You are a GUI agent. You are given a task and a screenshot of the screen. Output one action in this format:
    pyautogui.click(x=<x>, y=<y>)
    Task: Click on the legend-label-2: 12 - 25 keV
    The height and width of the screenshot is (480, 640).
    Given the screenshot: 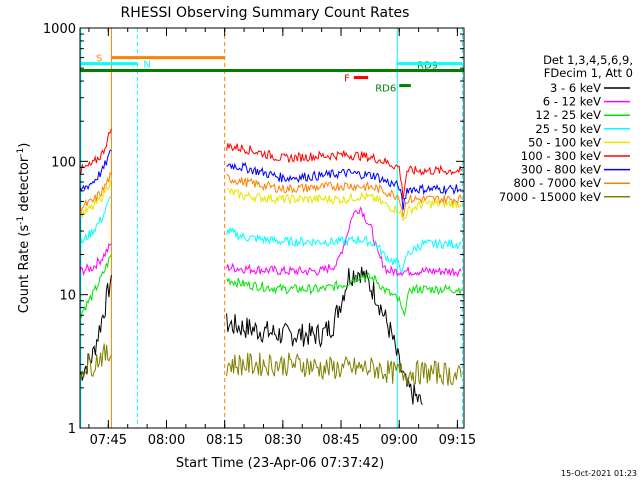 What is the action you would take?
    pyautogui.click(x=568, y=115)
    